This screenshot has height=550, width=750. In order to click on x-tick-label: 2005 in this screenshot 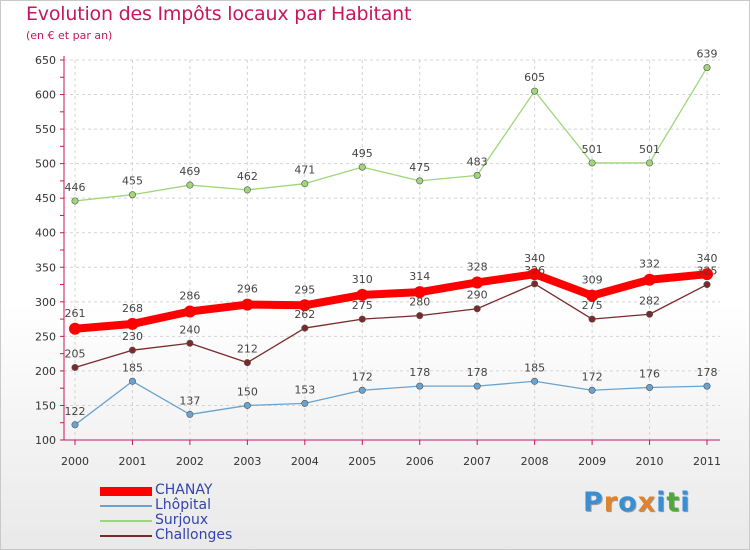, I will do `click(362, 461)`.